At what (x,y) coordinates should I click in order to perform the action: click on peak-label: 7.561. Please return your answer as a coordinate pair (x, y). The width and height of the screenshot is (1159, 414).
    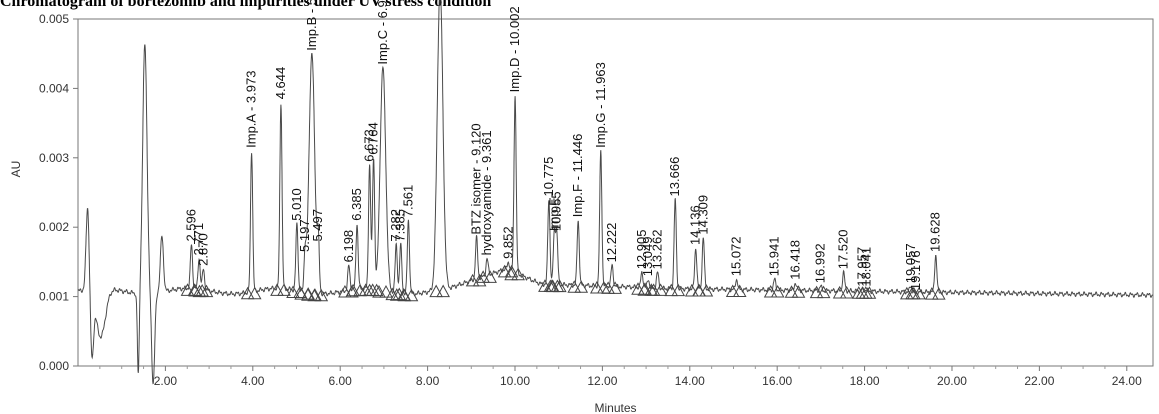
    Looking at the image, I should click on (407, 201).